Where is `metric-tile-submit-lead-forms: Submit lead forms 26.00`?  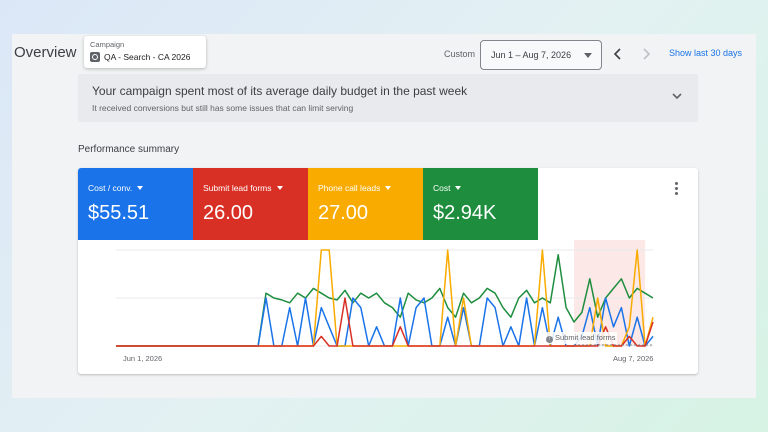 metric-tile-submit-lead-forms: Submit lead forms 26.00 is located at coordinates (250, 204).